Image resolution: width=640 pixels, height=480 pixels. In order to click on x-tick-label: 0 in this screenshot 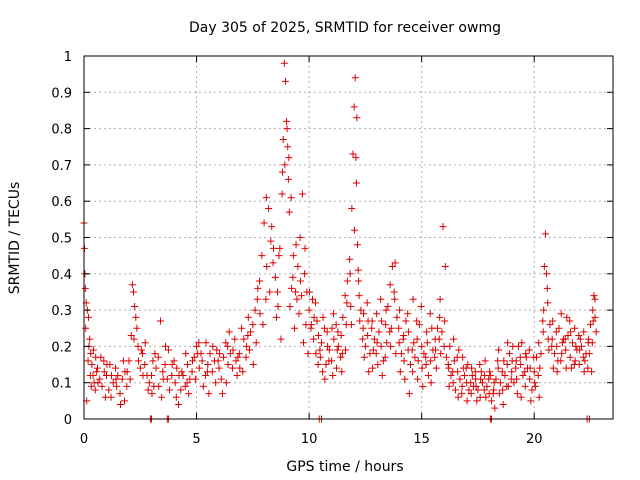, I will do `click(84, 439)`.